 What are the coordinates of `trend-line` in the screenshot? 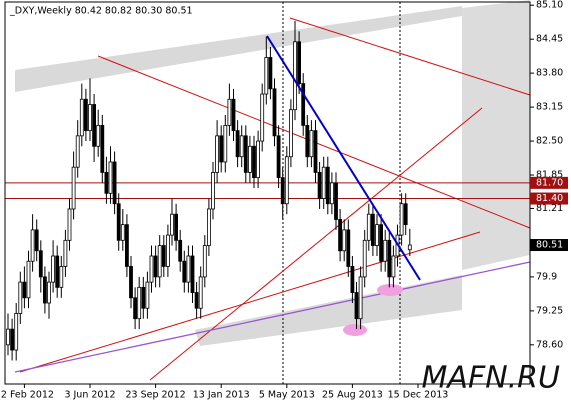 It's located at (410, 56).